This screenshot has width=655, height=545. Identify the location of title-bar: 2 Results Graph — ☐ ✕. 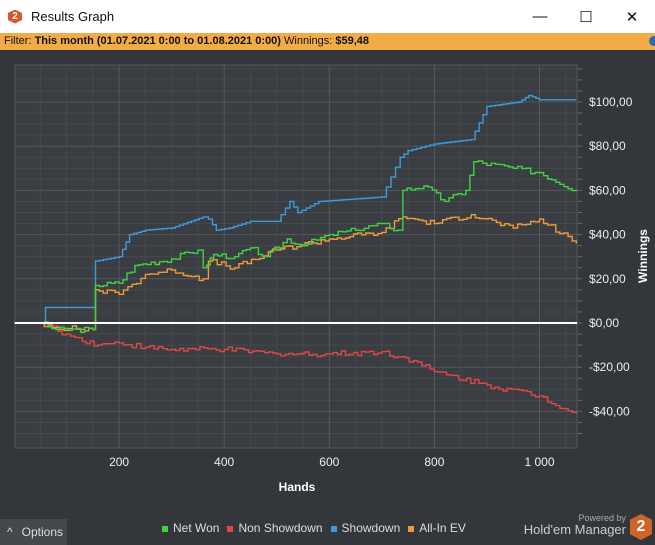
(327, 16).